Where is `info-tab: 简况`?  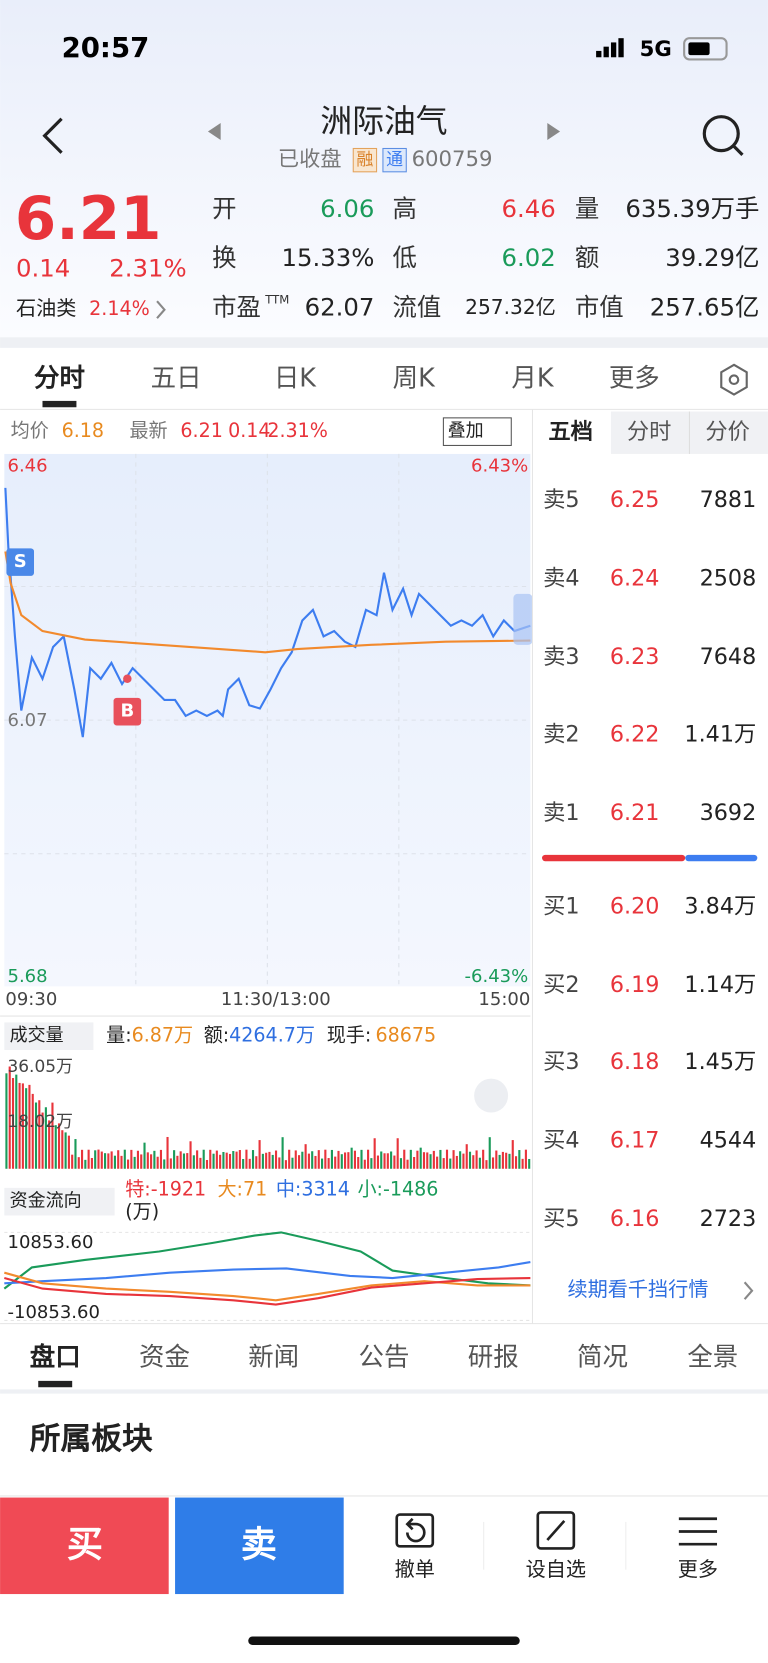
info-tab: 简况 is located at coordinates (602, 1358).